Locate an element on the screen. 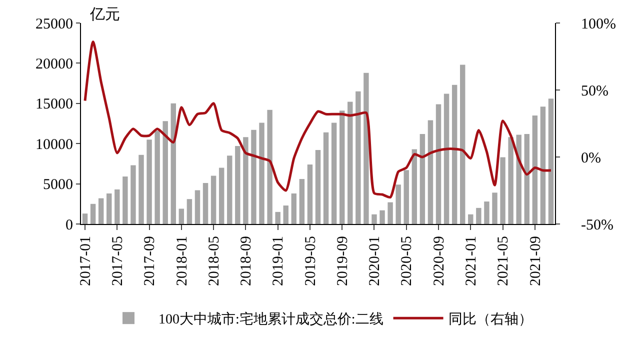 The width and height of the screenshot is (626, 346). x-tick-label: 2017-09 is located at coordinates (150, 261).